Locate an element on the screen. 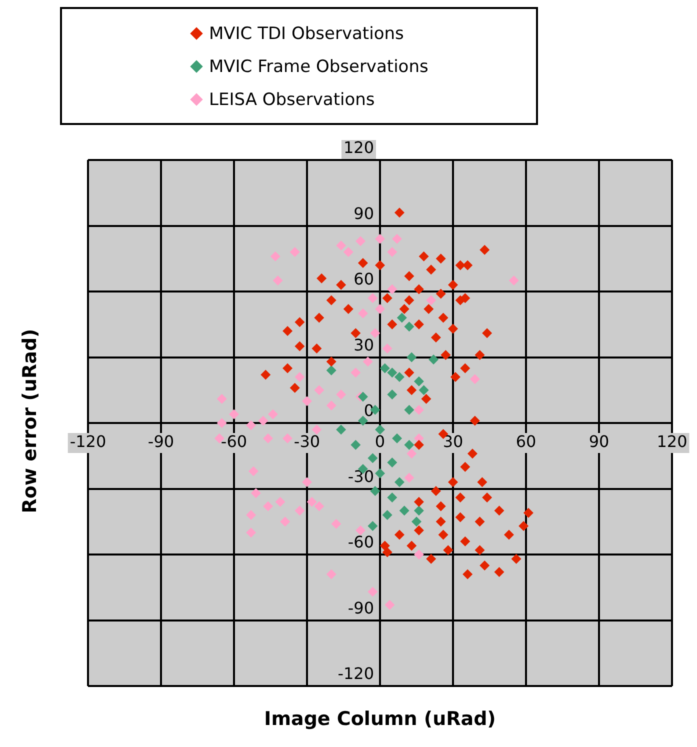  x-tick-label: -90 is located at coordinates (161, 442).